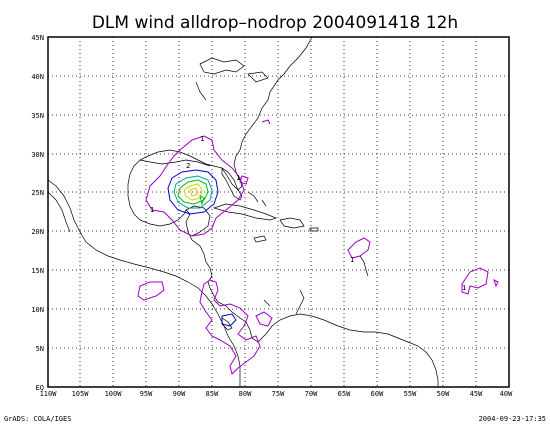 The height and width of the screenshot is (425, 550). I want to click on lon-tick-label: 95W, so click(146, 394).